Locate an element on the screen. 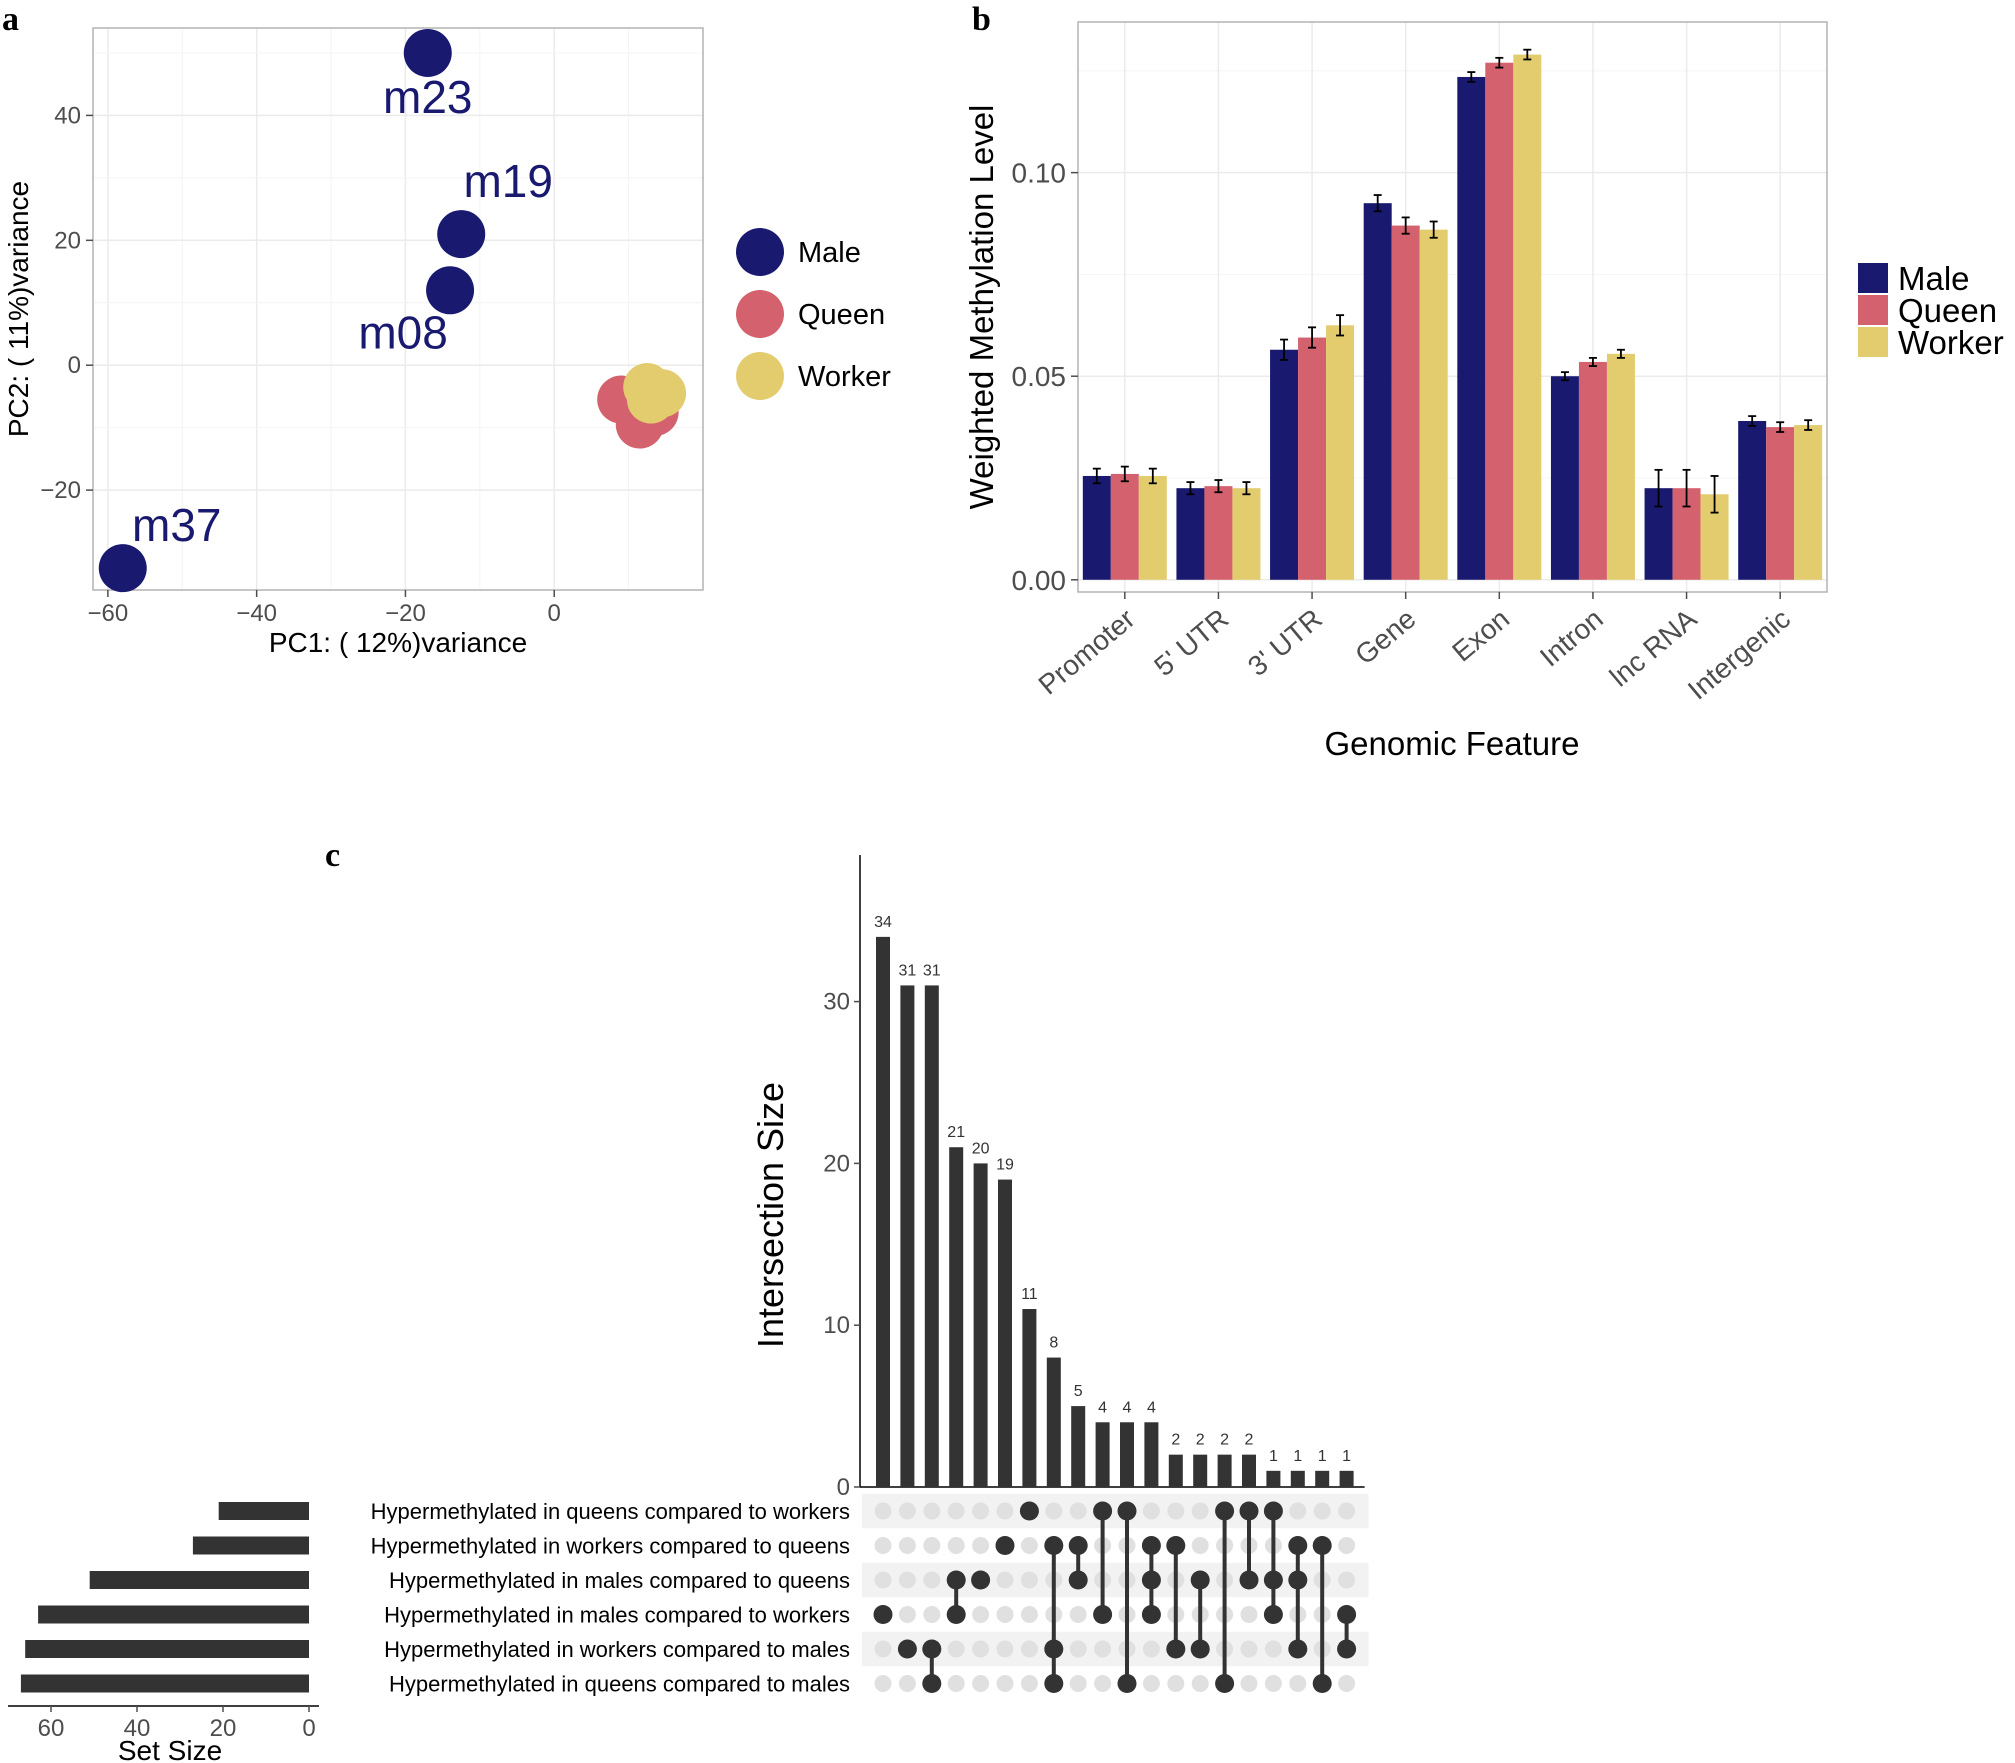 The height and width of the screenshot is (1763, 2015). methylation-x-tick-label: Promoter is located at coordinates (1087, 652).